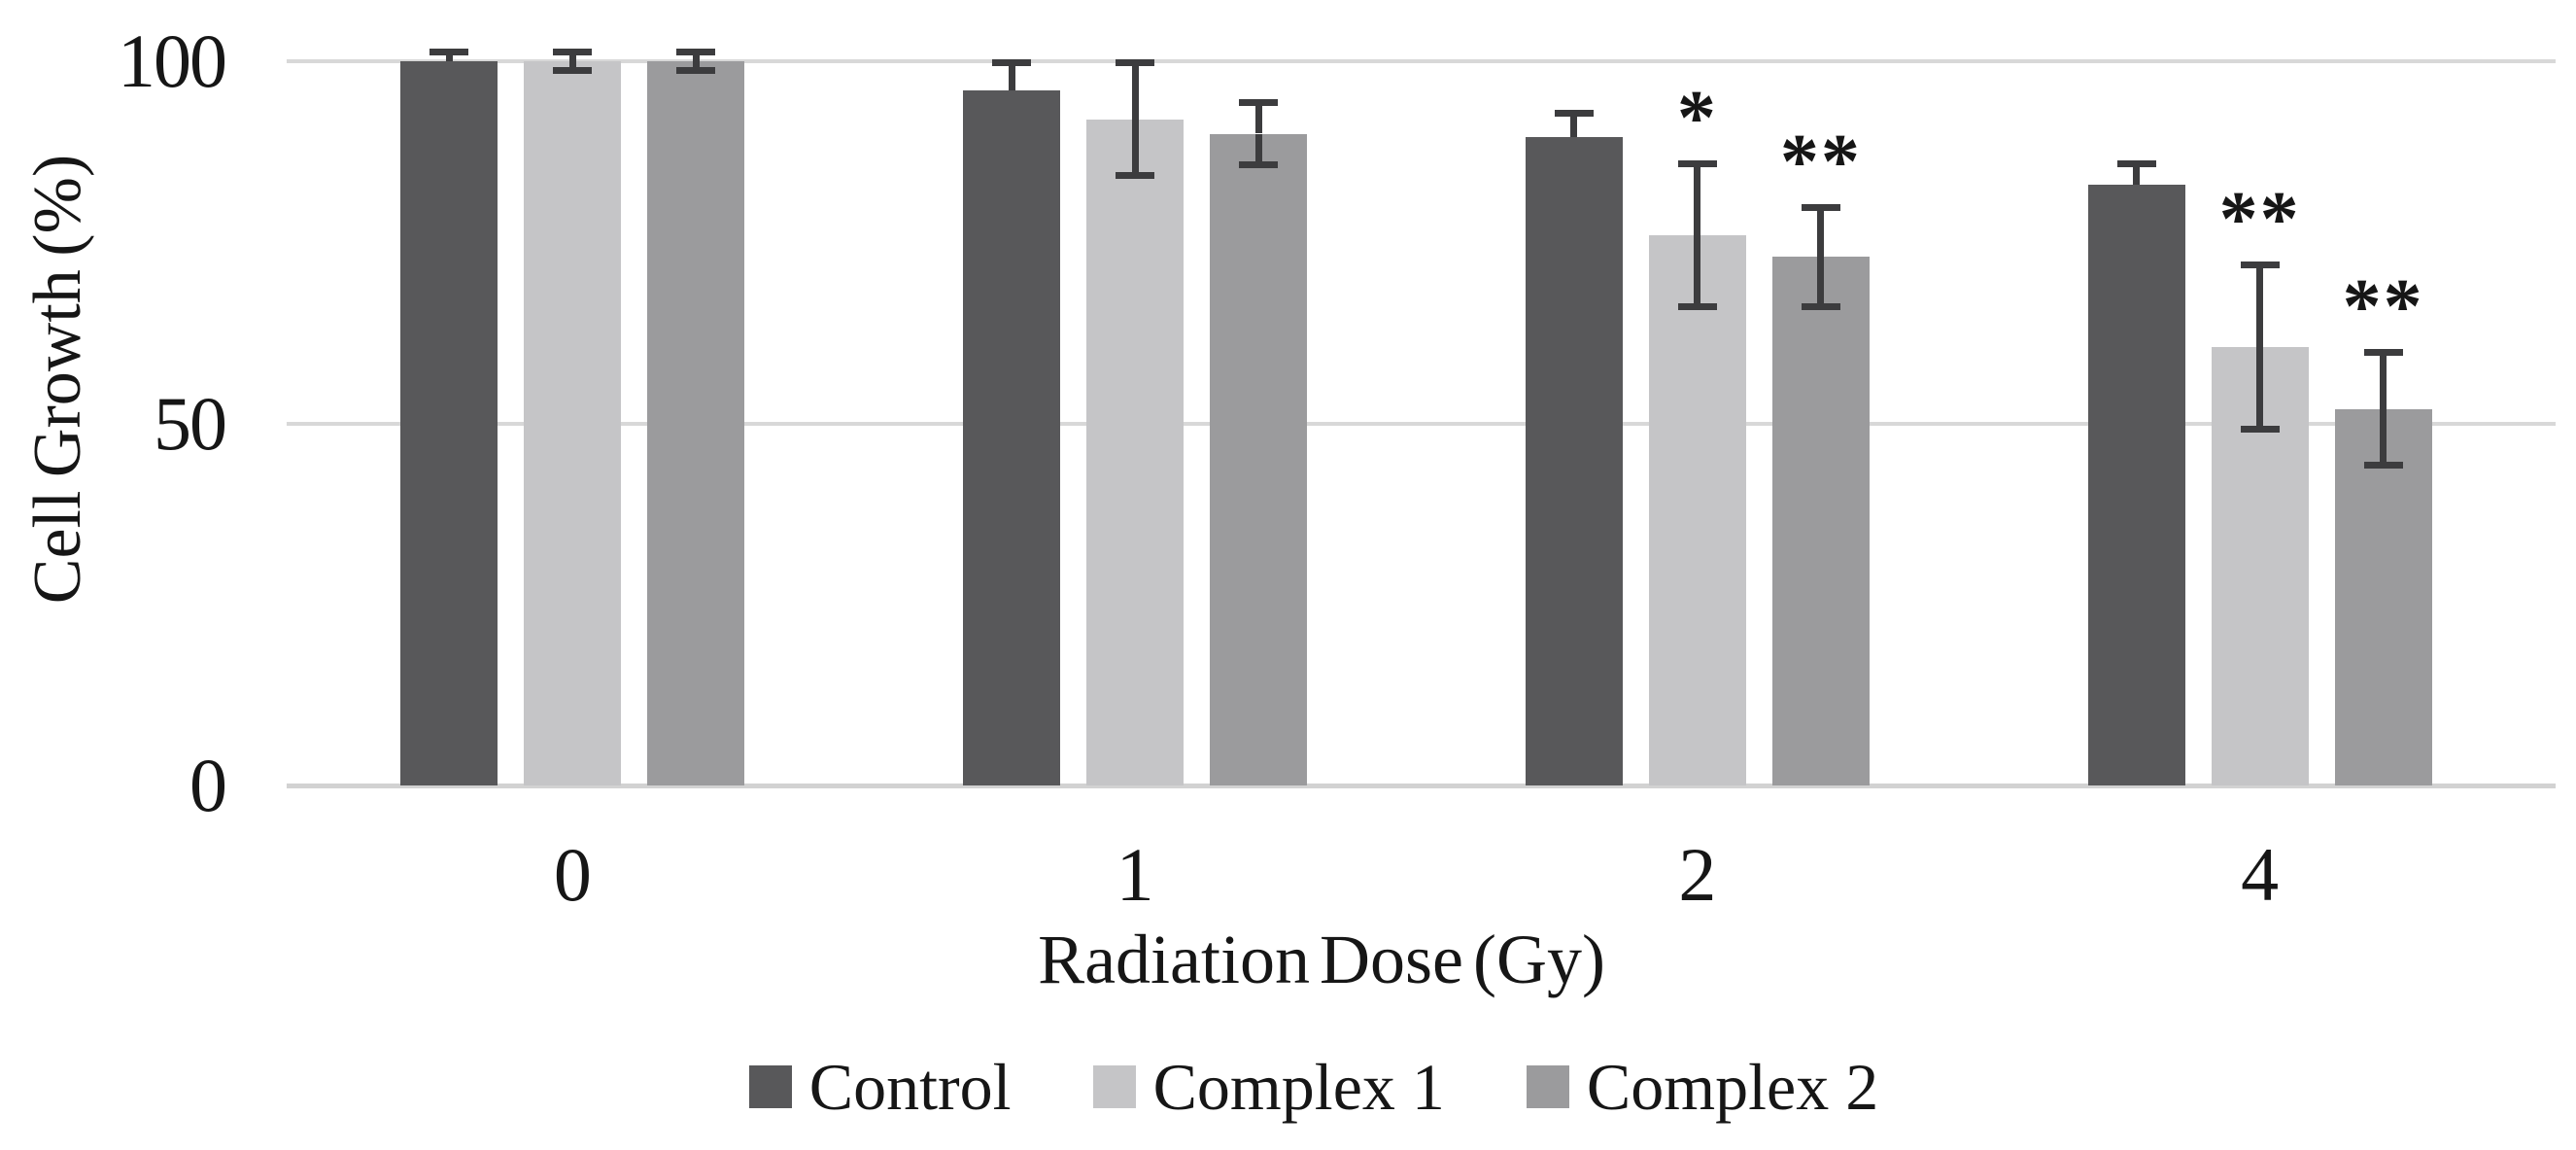  Describe the element at coordinates (1321, 959) in the screenshot. I see `x-axis-title: Radiation Dose (Gy)` at that location.